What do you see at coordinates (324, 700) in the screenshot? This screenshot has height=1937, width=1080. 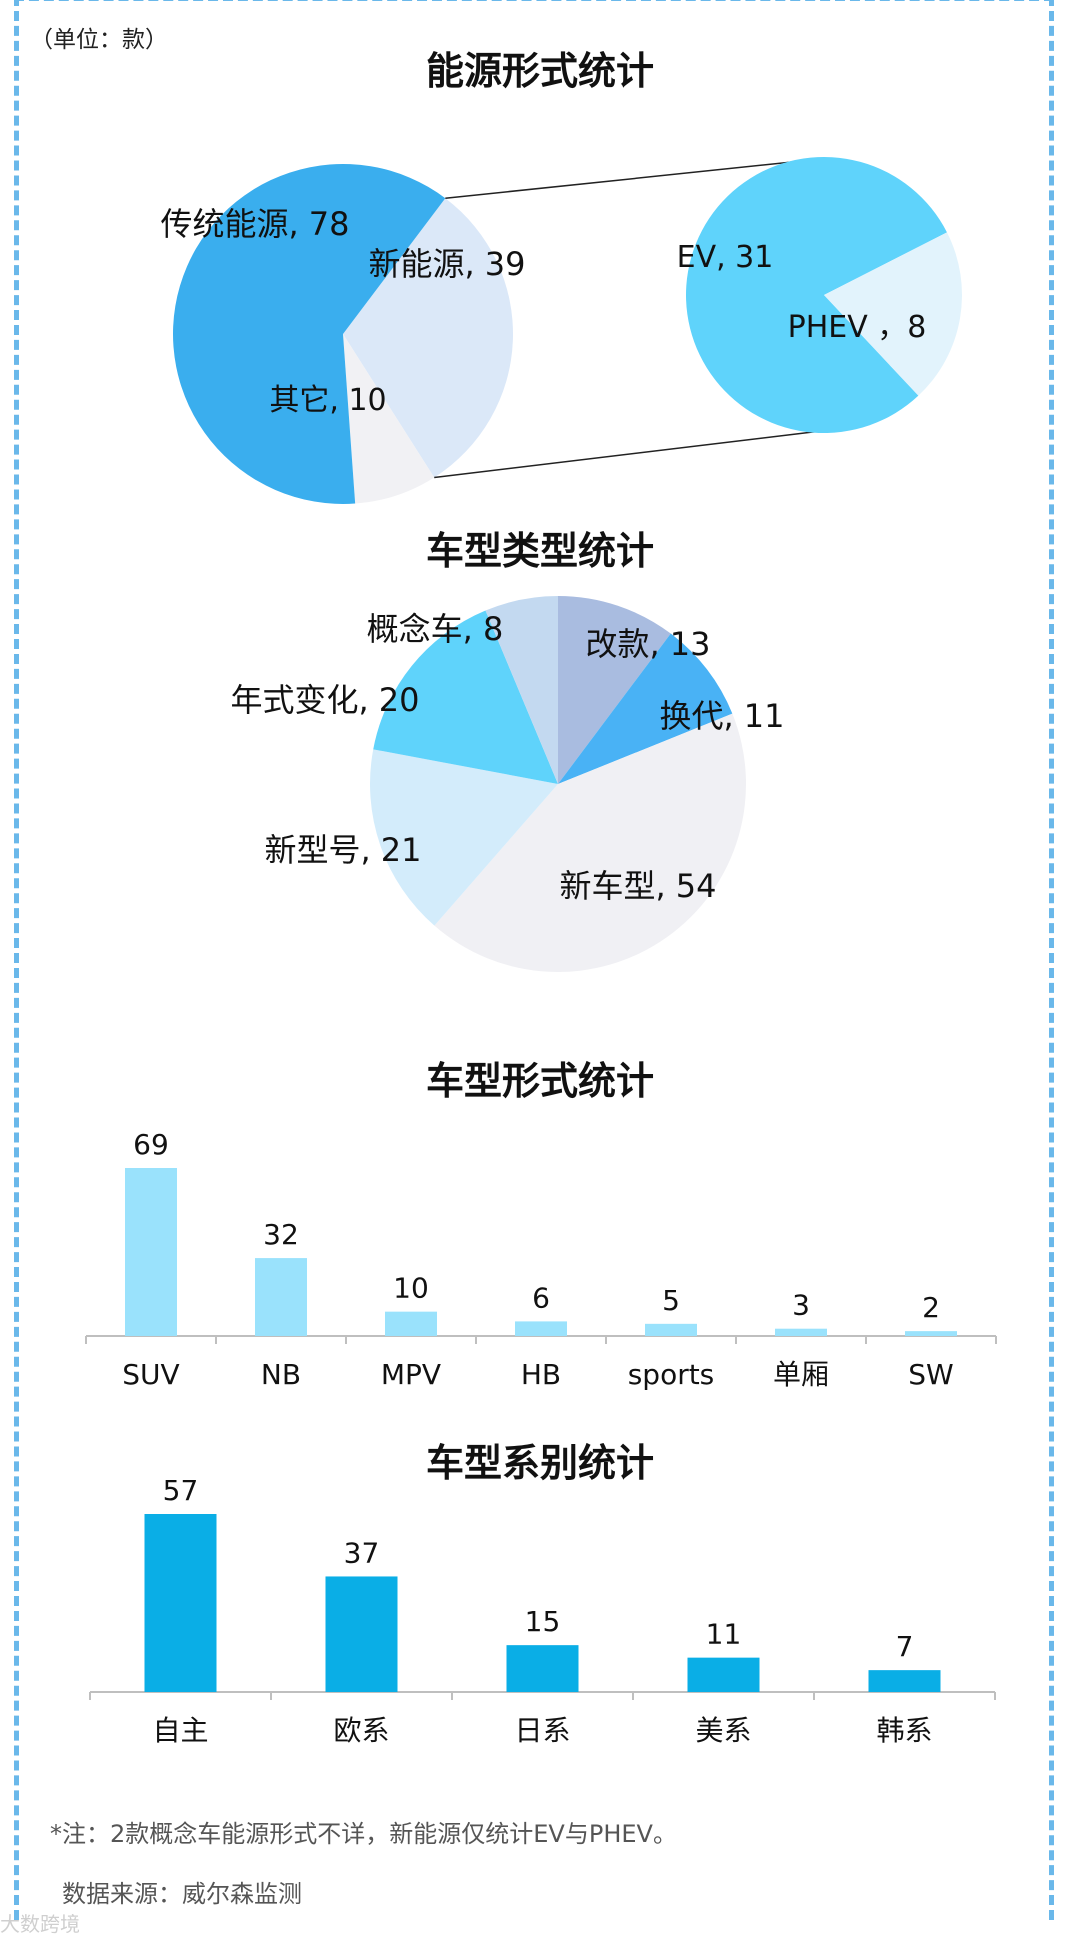 I see `slice-nianshi-label: 年式变化, 20` at bounding box center [324, 700].